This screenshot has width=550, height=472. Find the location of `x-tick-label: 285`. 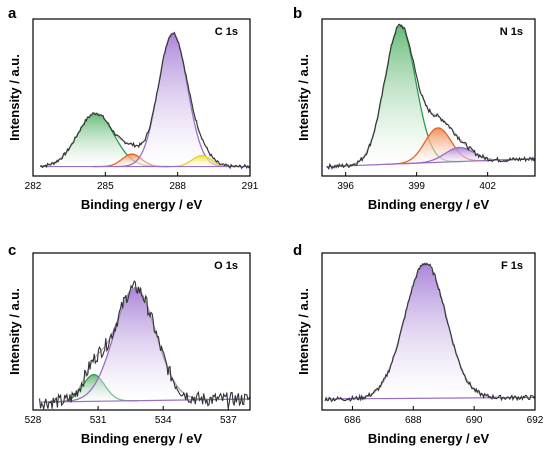

x-tick-label: 285 is located at coordinates (105, 186).